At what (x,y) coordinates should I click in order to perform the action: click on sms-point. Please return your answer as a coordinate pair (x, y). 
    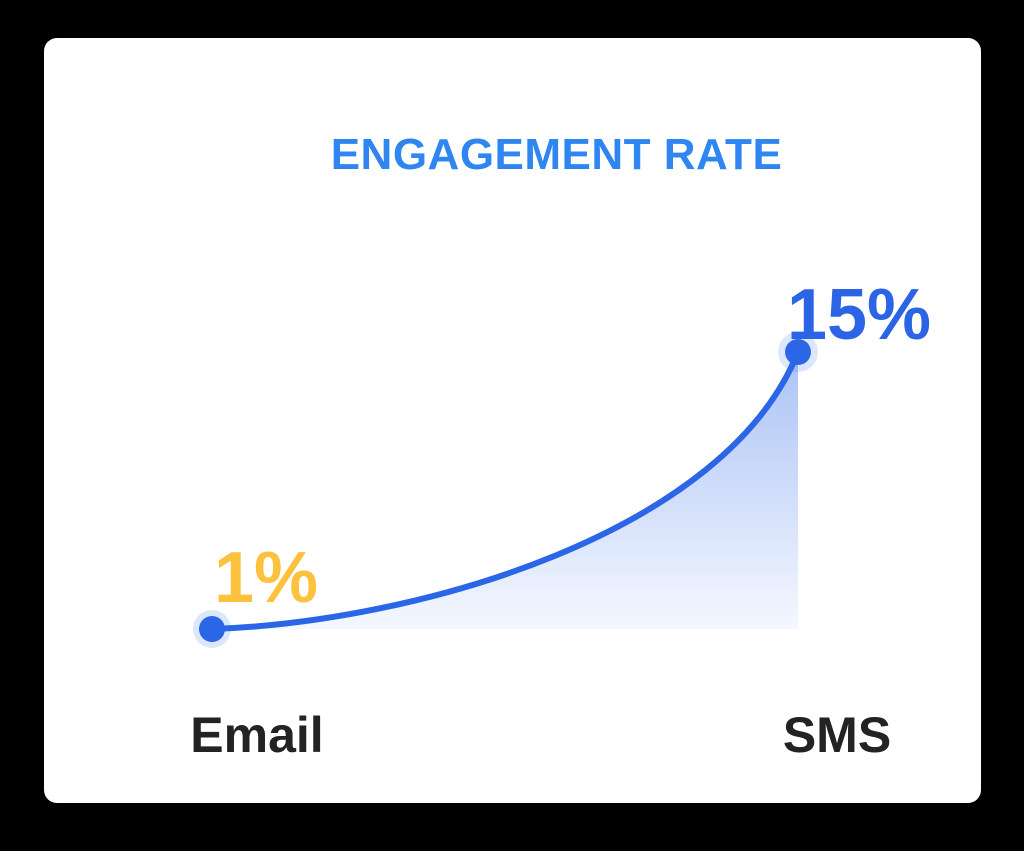
    Looking at the image, I should click on (798, 352).